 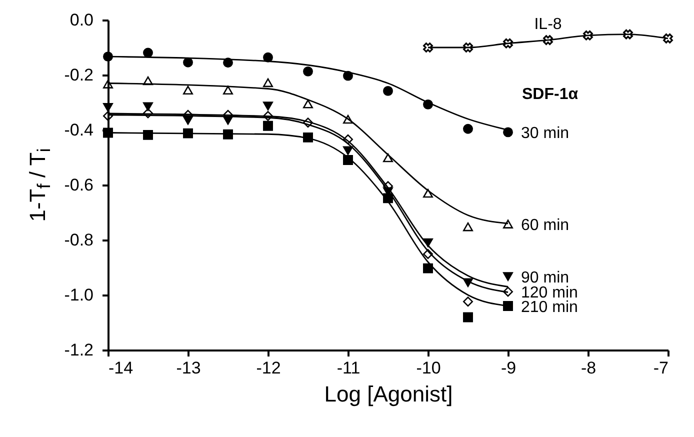 What do you see at coordinates (388, 394) in the screenshot?
I see `x-axis-title: Log [Agonist]` at bounding box center [388, 394].